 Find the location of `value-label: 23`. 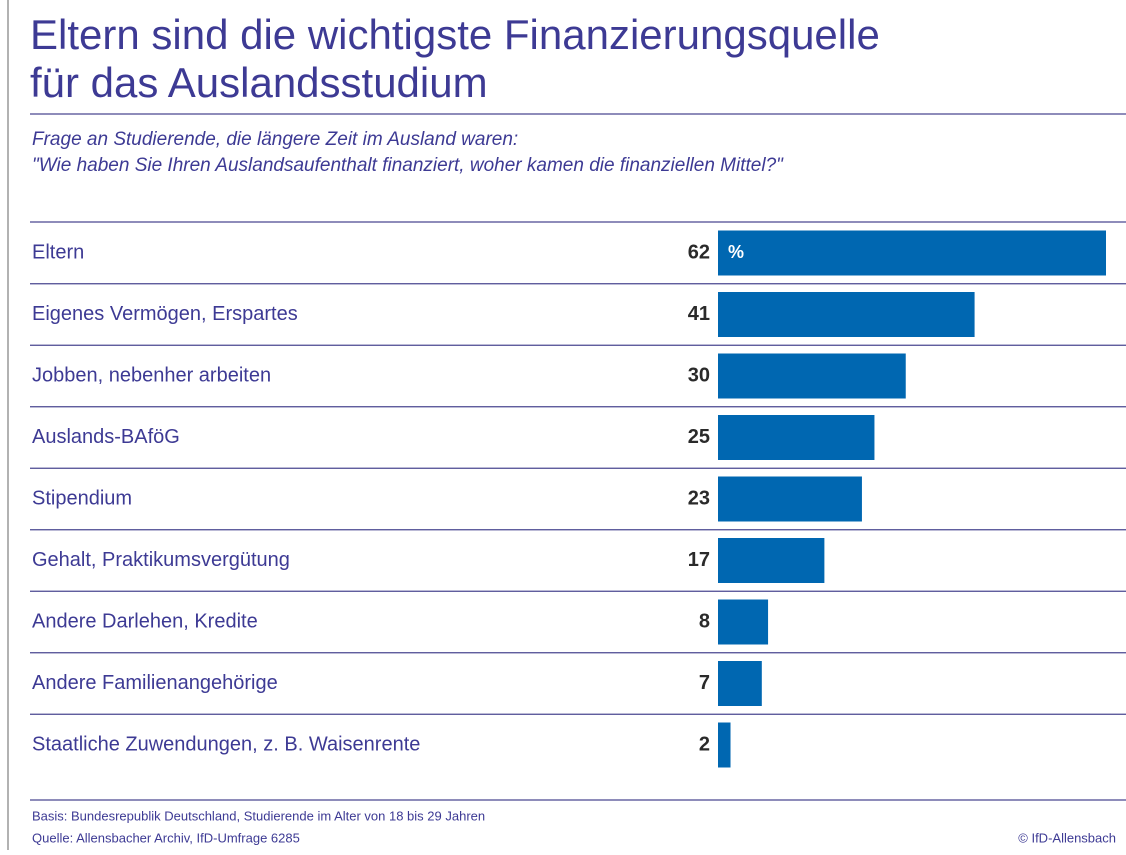

value-label: 23 is located at coordinates (699, 498).